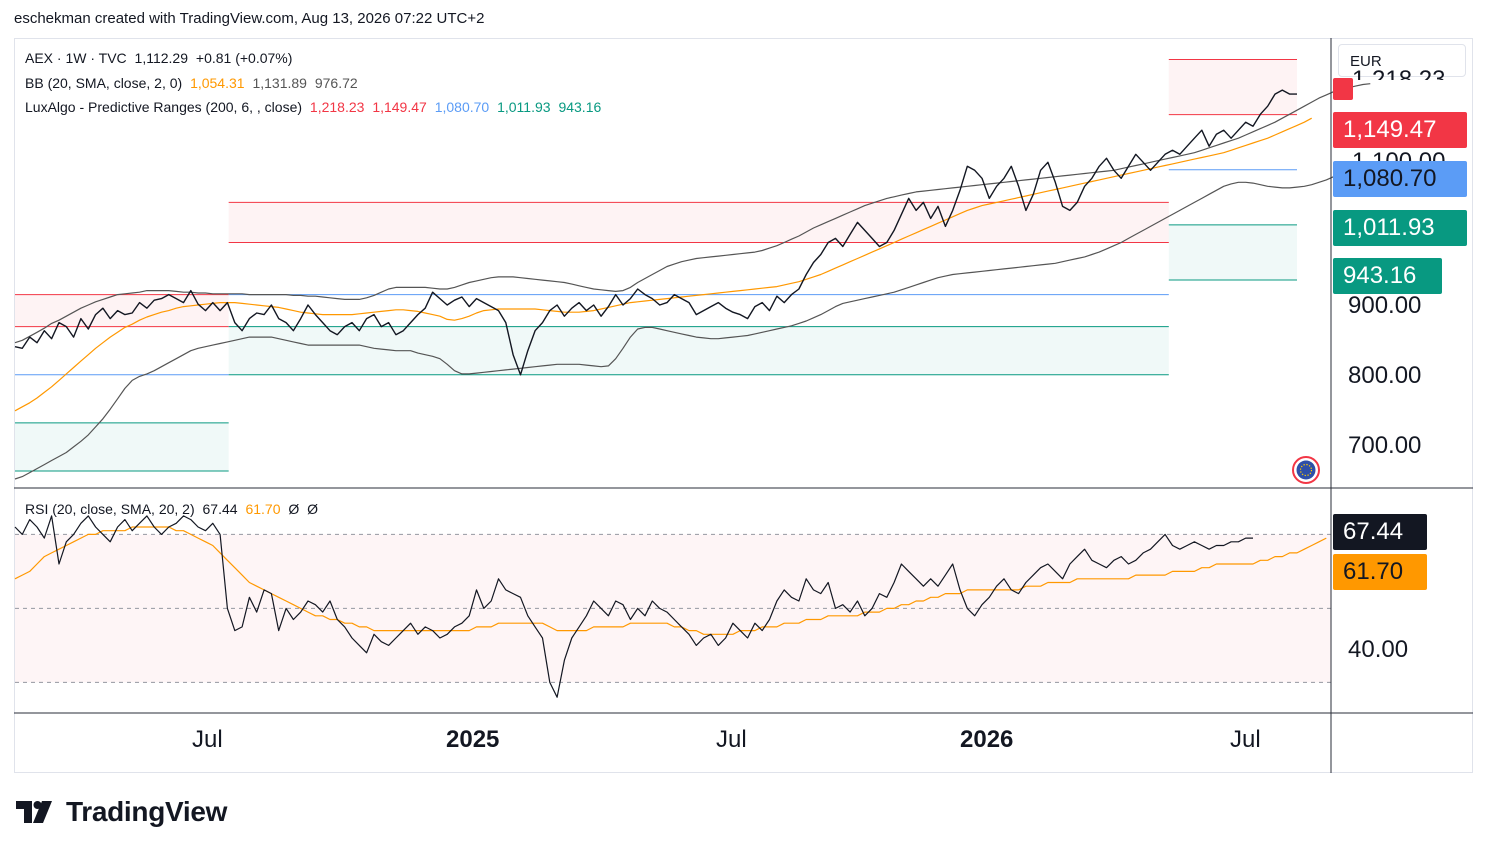 The image size is (1488, 857). Describe the element at coordinates (34, 812) in the screenshot. I see `tradingview-logo-icon` at that location.